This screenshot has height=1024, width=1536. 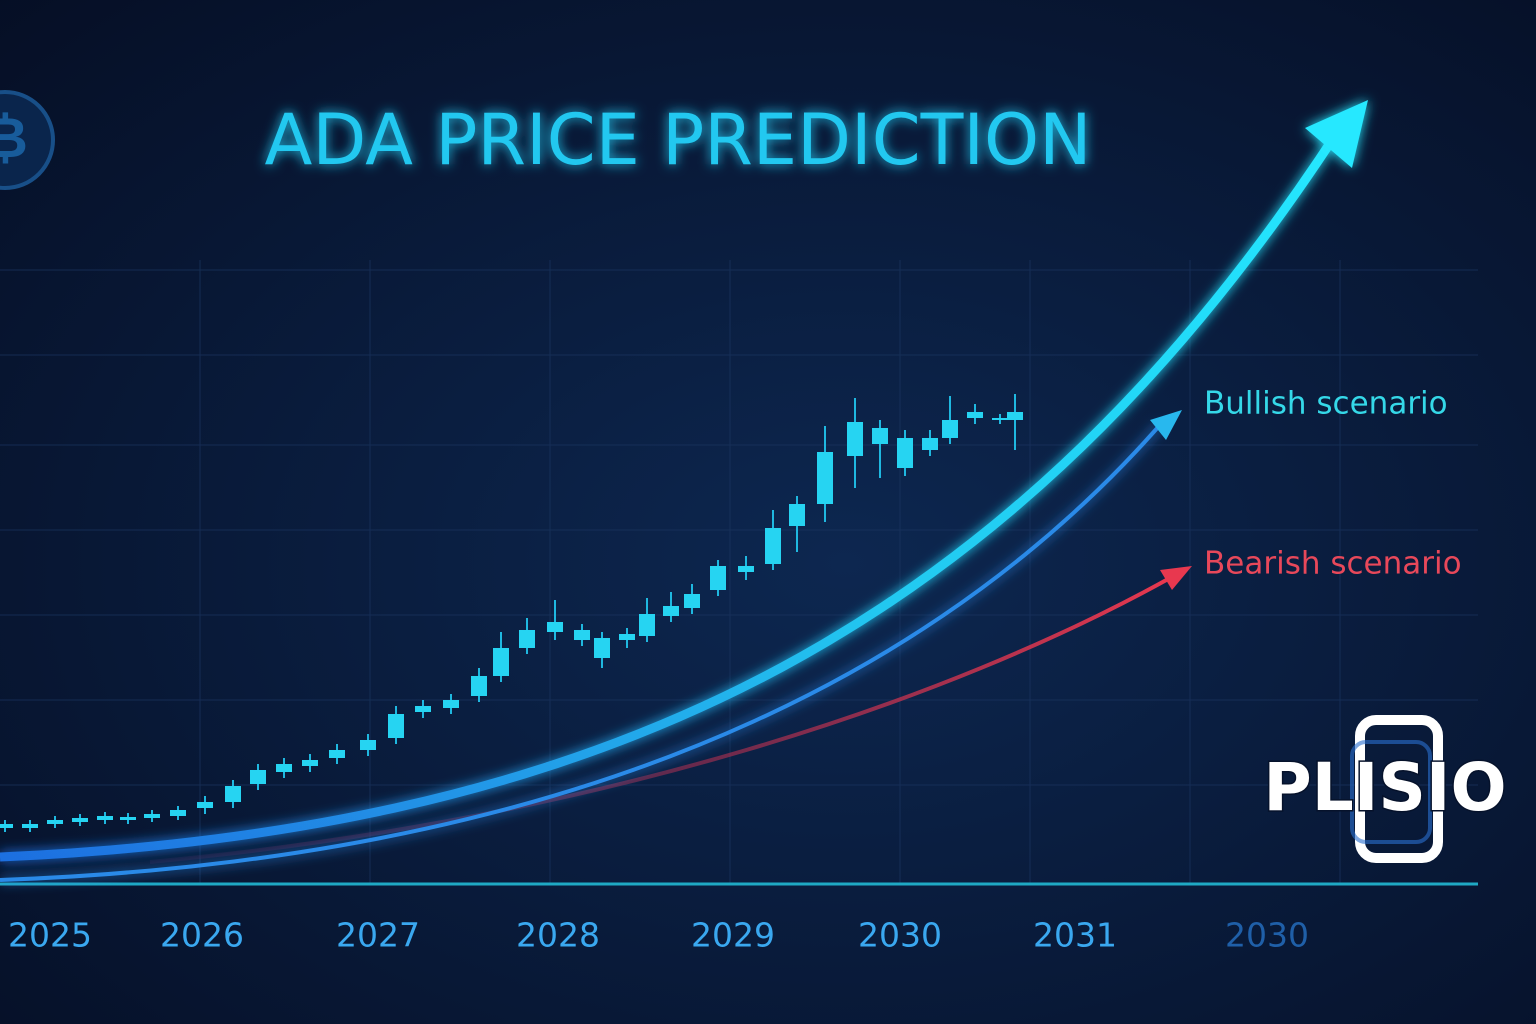 What do you see at coordinates (1333, 564) in the screenshot?
I see `bearish-label: Bearish scenario` at bounding box center [1333, 564].